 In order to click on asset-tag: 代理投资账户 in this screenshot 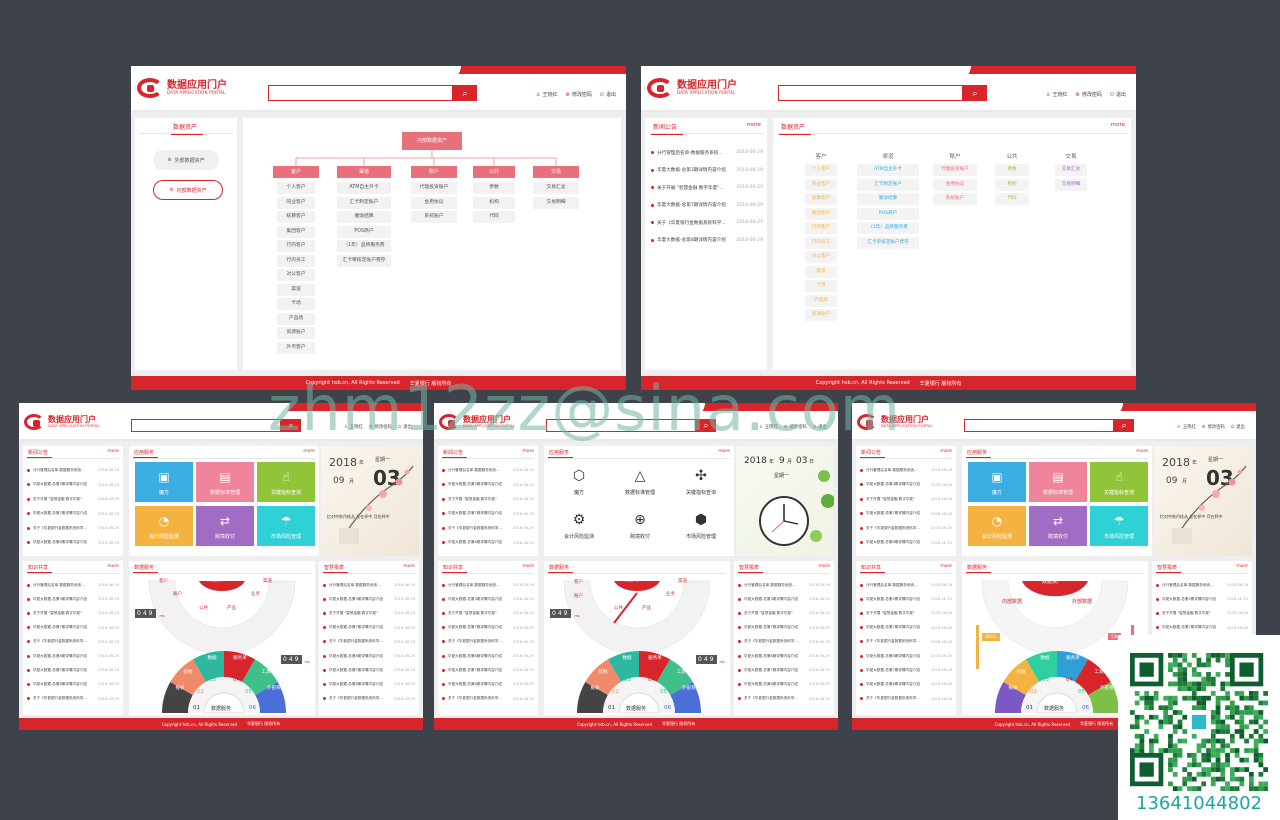, I will do `click(955, 170)`.